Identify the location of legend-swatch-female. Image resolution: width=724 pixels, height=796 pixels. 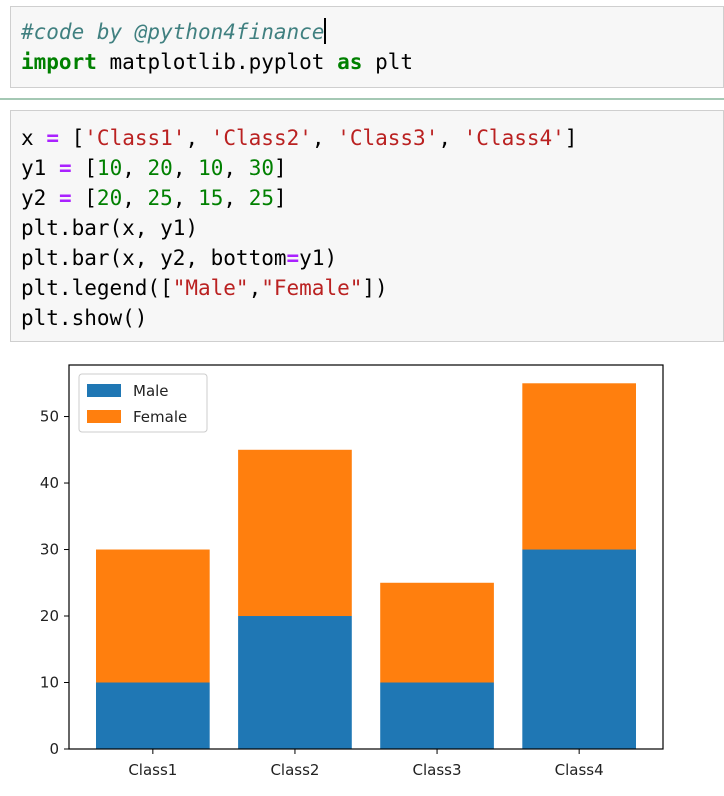
(104, 416).